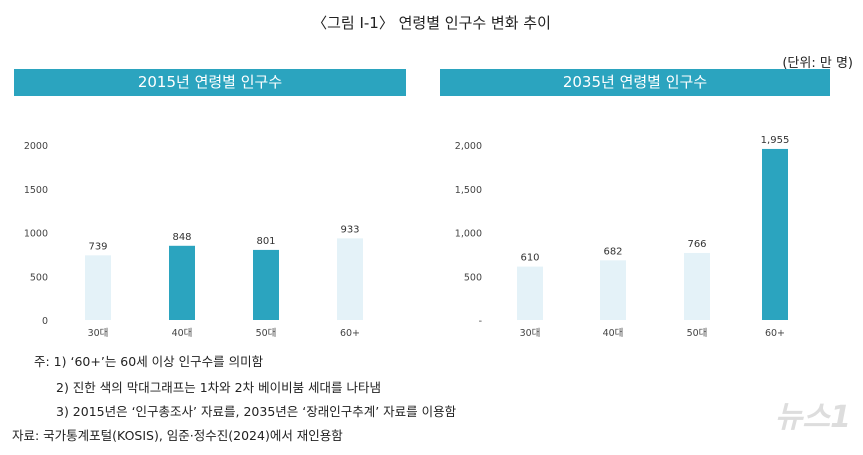 The image size is (863, 455). I want to click on unit-label: (단위: 만 명), so click(817, 63).